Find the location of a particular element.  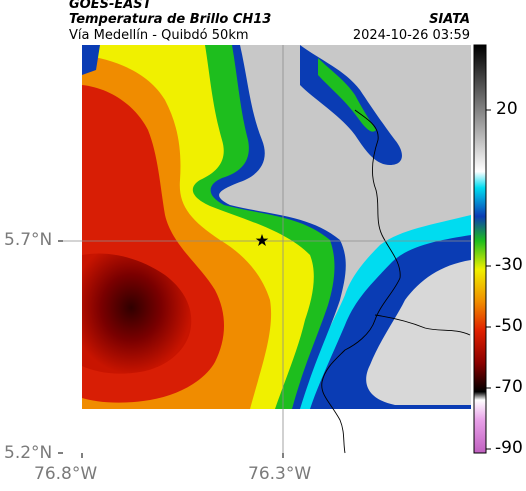

route-label: Vía Medellín - Quibdó 50km is located at coordinates (159, 35).